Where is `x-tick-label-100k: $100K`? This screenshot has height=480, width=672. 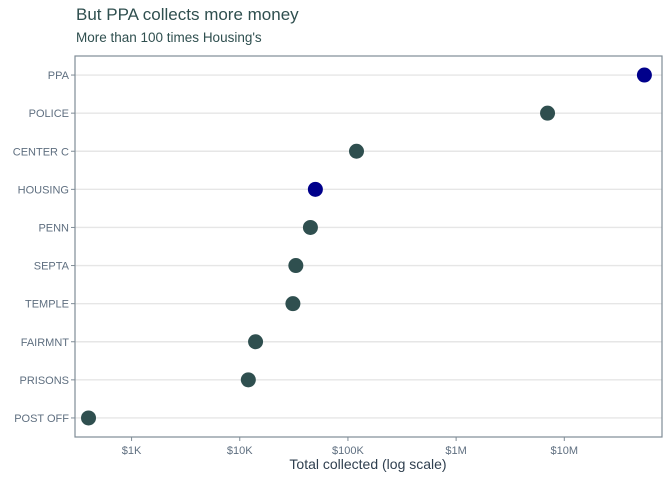 x-tick-label-100k: $100K is located at coordinates (348, 451).